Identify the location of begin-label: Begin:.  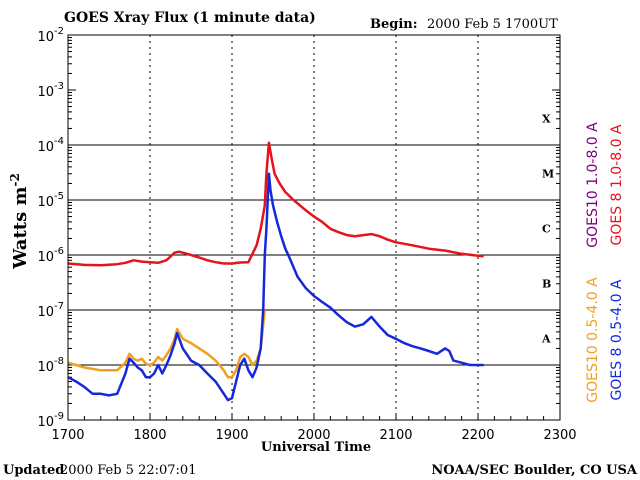
(394, 24).